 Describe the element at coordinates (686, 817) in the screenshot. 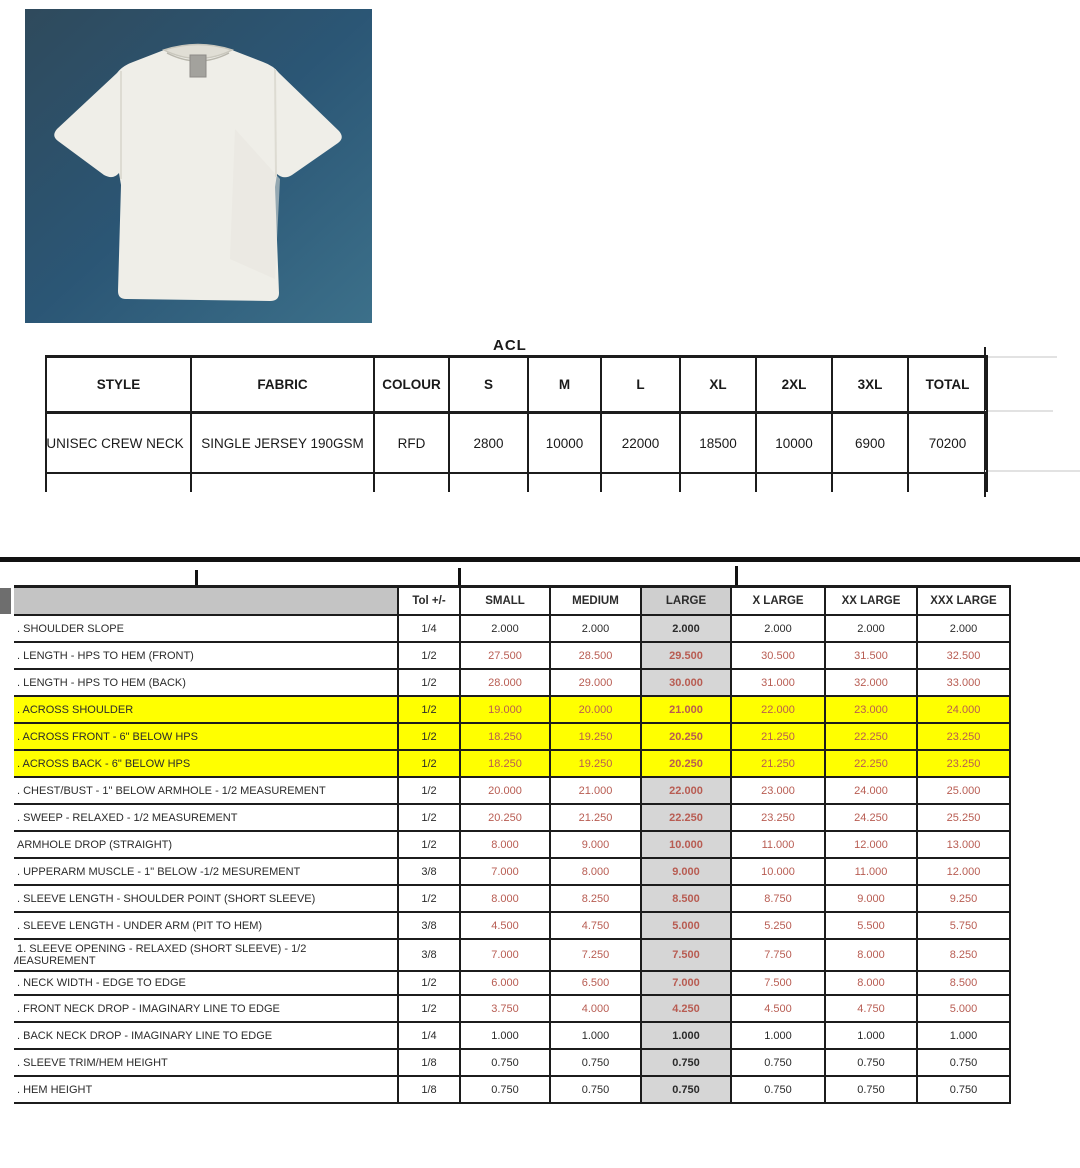

I see `spec-value-cell: 22.250` at that location.